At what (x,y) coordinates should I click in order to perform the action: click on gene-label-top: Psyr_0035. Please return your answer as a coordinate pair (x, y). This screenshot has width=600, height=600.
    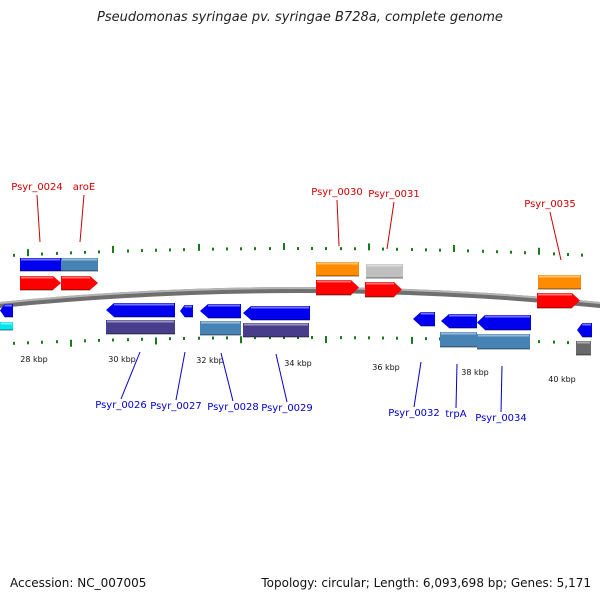
    Looking at the image, I should click on (550, 204).